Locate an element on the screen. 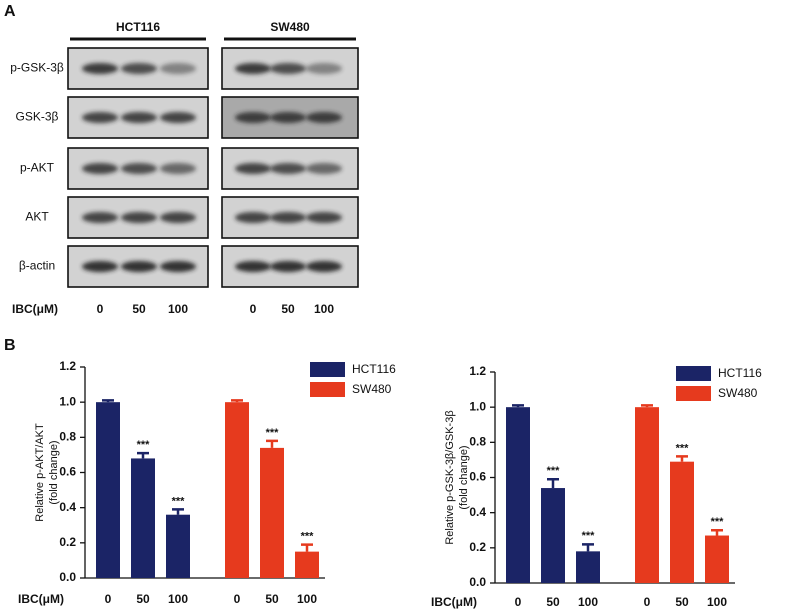 The width and height of the screenshot is (790, 612). dose-label: 50 is located at coordinates (139, 309).